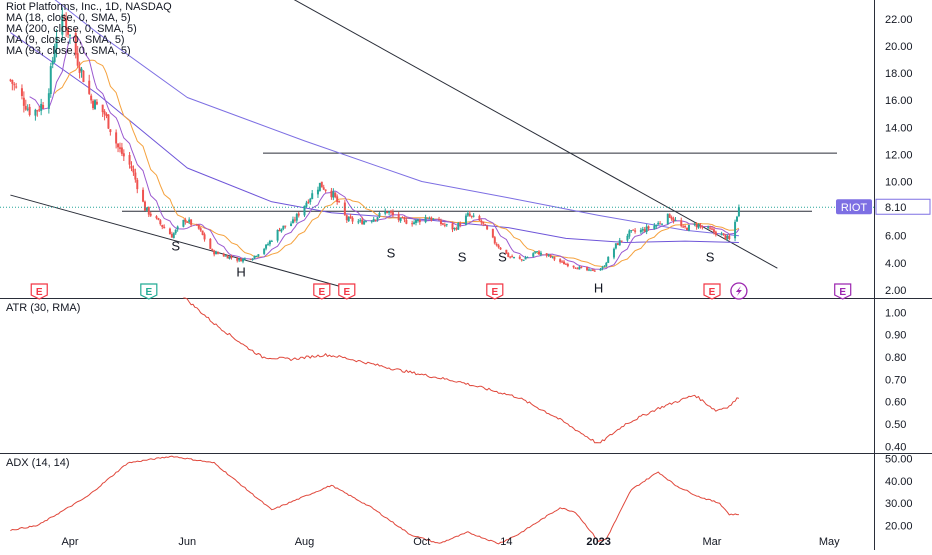 Image resolution: width=932 pixels, height=555 pixels. Describe the element at coordinates (71, 29) in the screenshot. I see `legend-ma-200: MA (200, close, 0, SMA, 5)` at that location.